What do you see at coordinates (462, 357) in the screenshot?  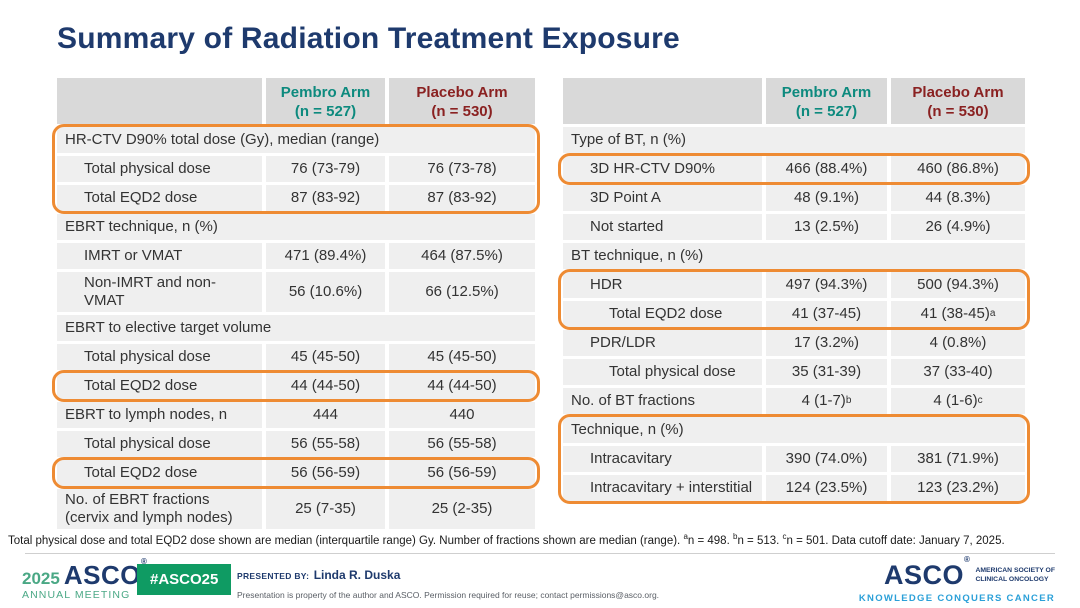 I see `placebo-value: 45 (45-50)` at bounding box center [462, 357].